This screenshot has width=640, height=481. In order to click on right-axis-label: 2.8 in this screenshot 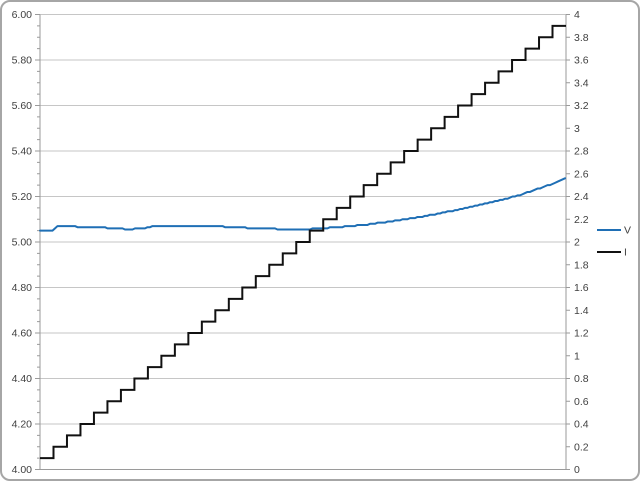, I will do `click(581, 152)`.